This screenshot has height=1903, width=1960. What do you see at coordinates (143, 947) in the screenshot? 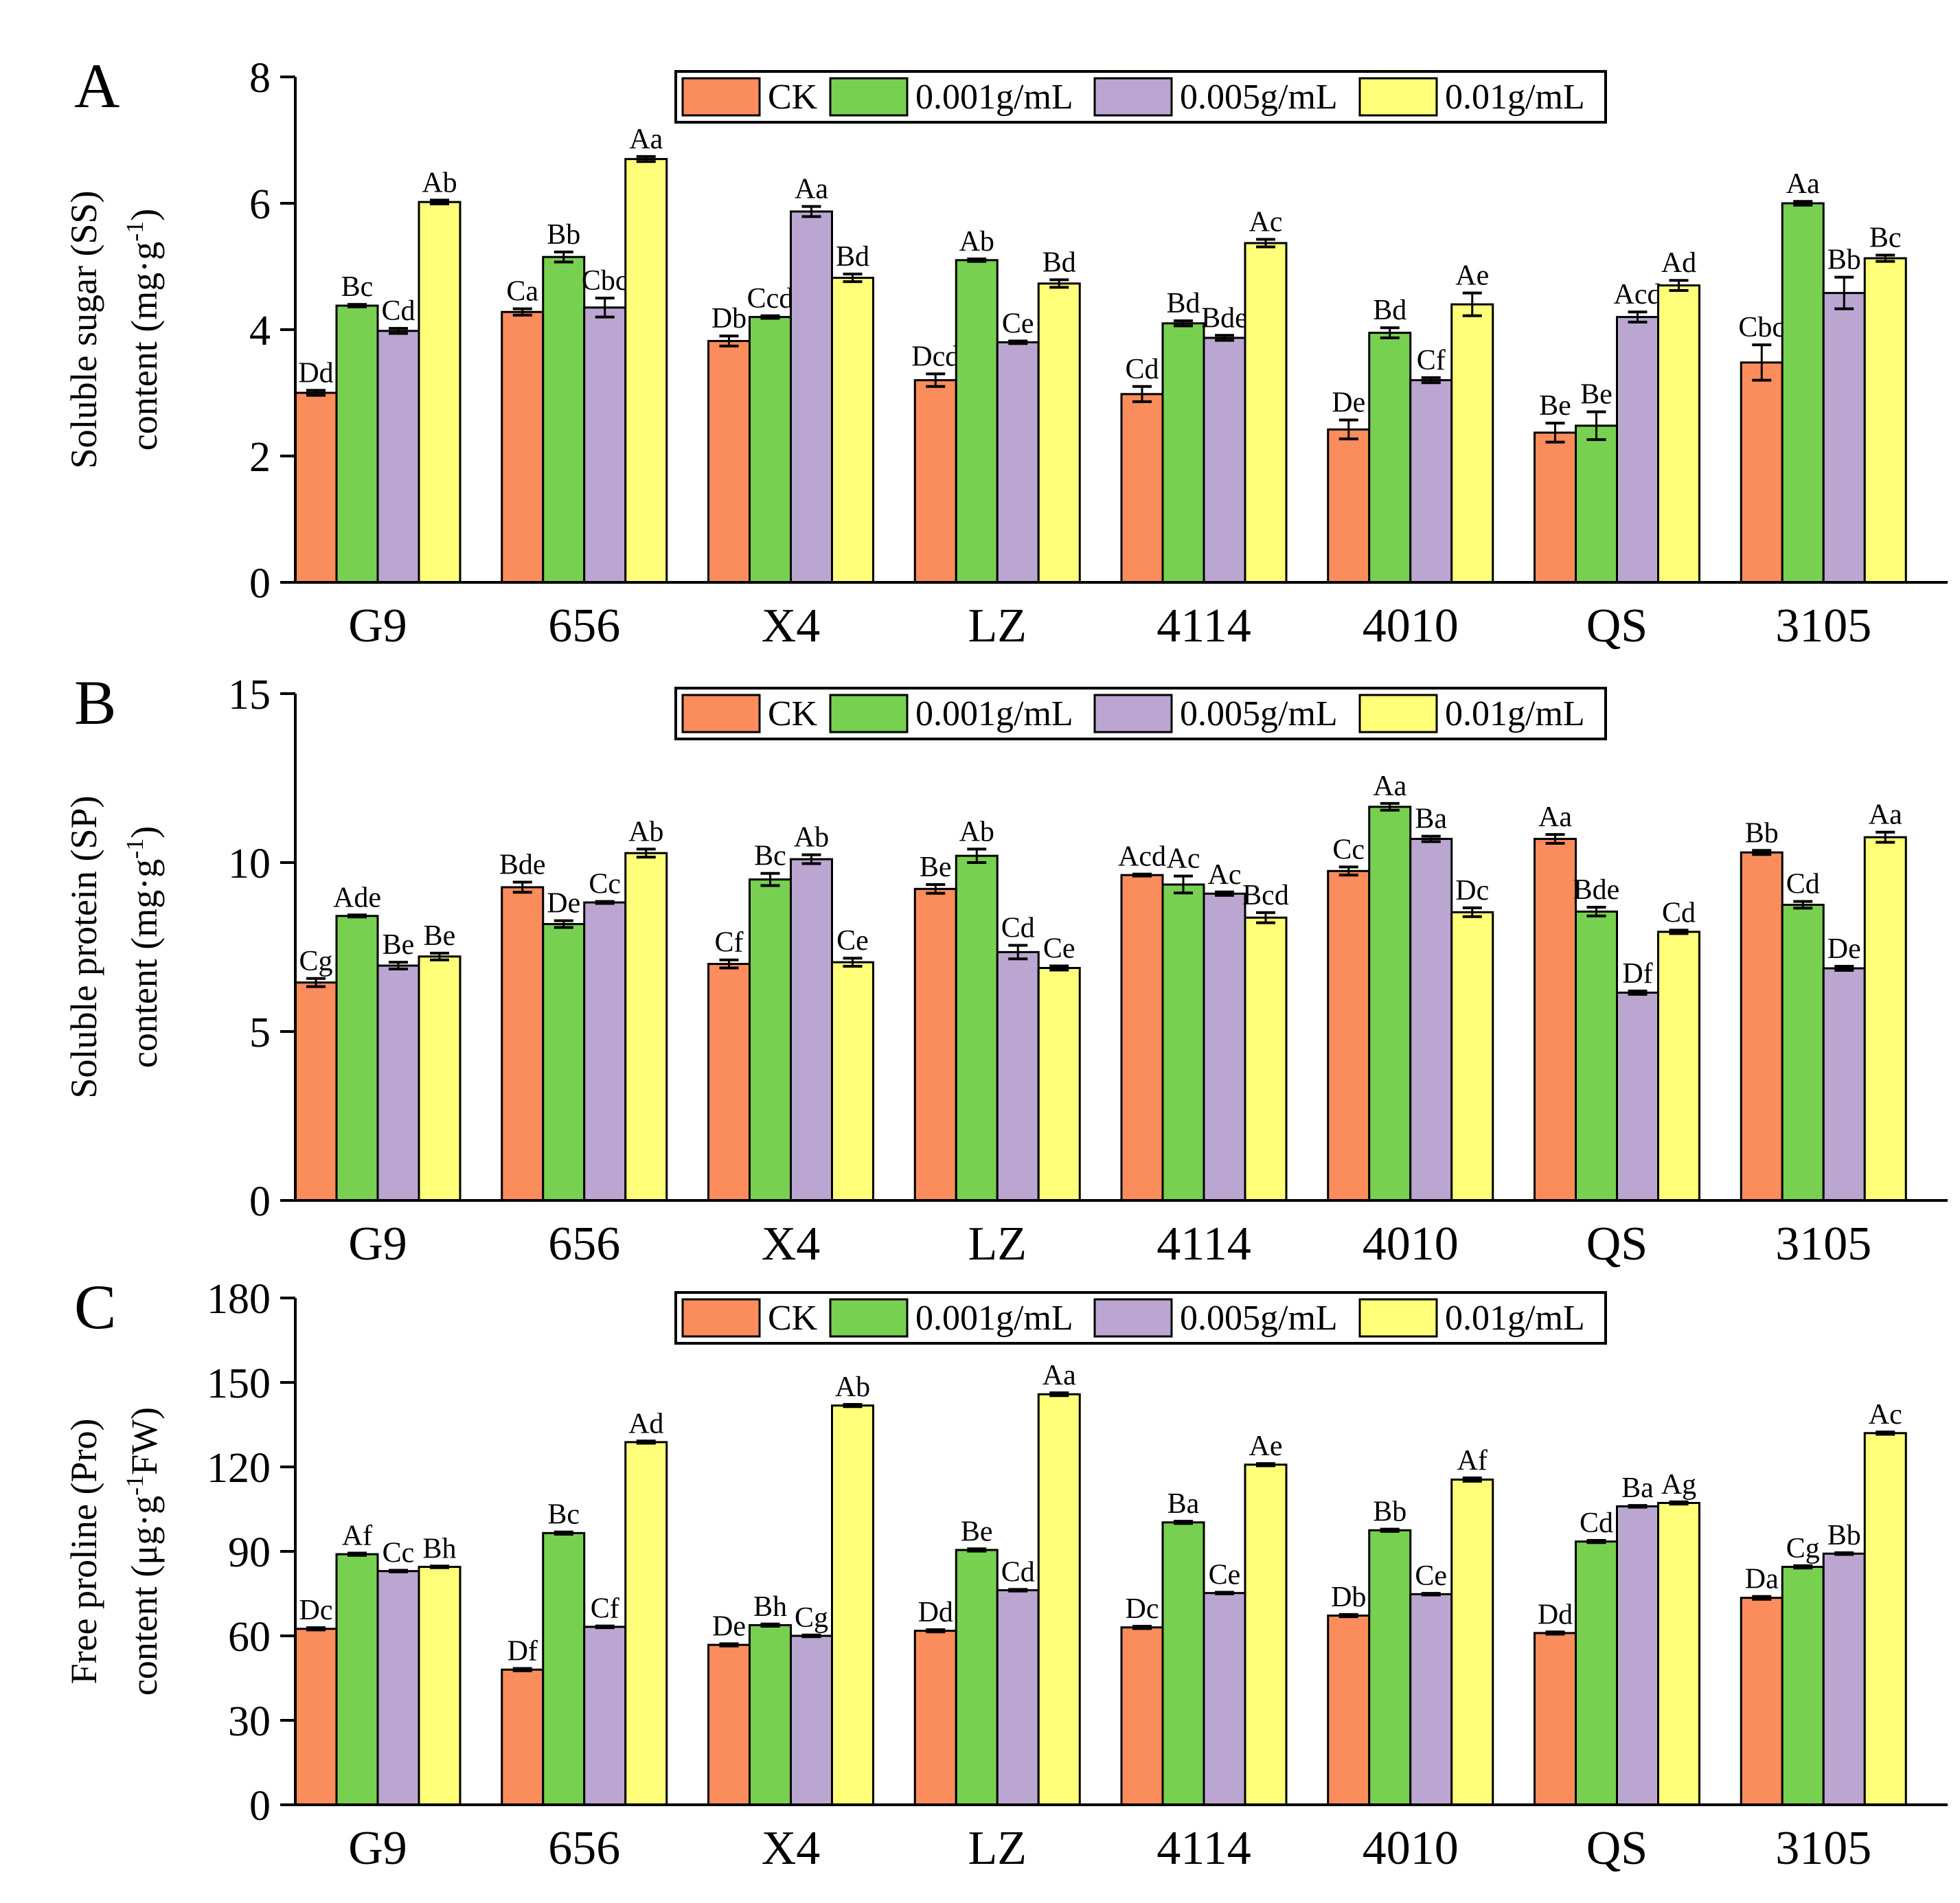
I see `y-axis-title-line2: content (mg·g-1)` at bounding box center [143, 947].